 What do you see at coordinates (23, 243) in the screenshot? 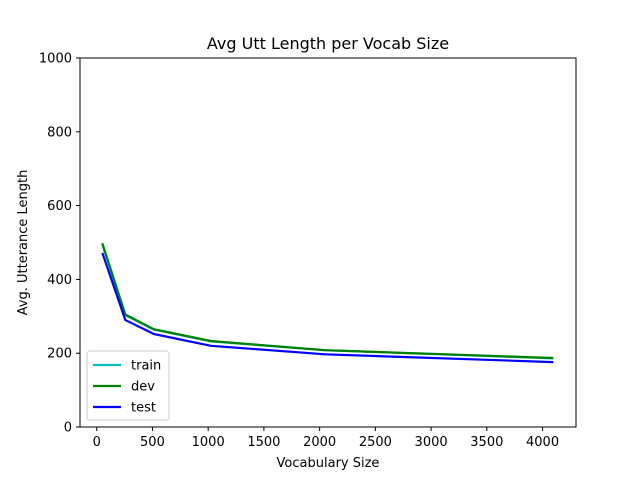
I see `y-axis-label: Avg. Utterance Length` at bounding box center [23, 243].